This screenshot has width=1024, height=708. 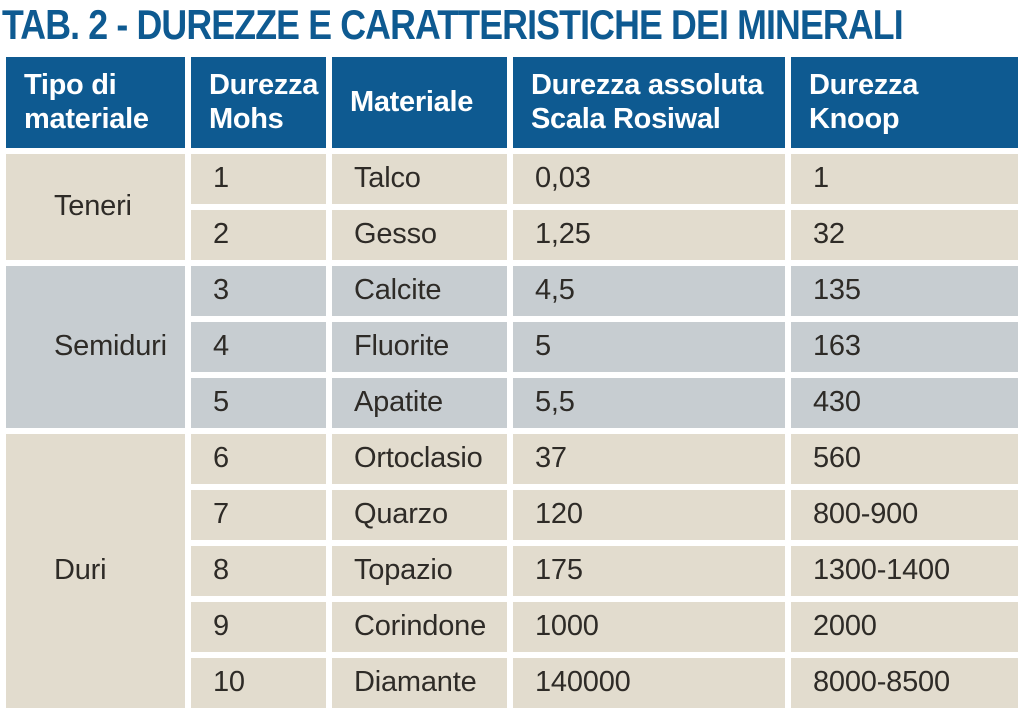 What do you see at coordinates (512, 515) in the screenshot?
I see `table-row: 7 Quarzo 120 800-900` at bounding box center [512, 515].